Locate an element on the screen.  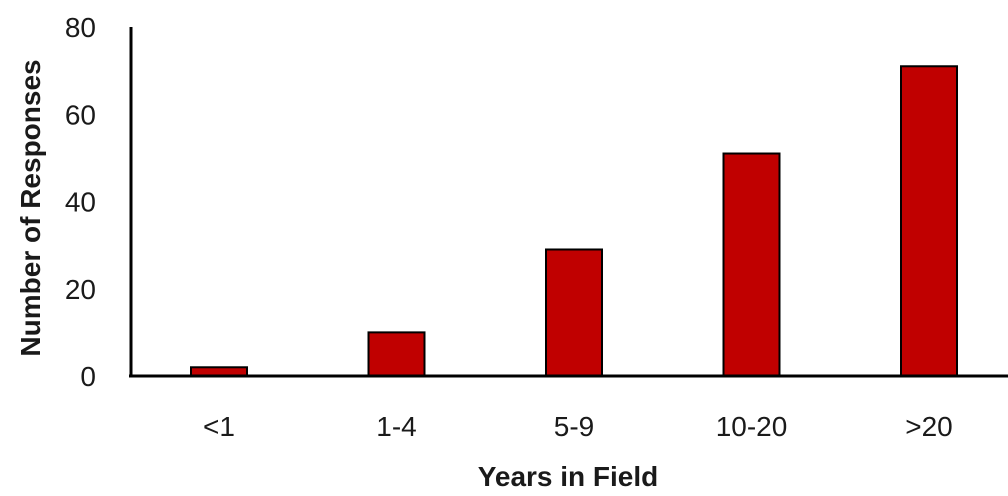
y-tick-label: 80 is located at coordinates (80, 27).